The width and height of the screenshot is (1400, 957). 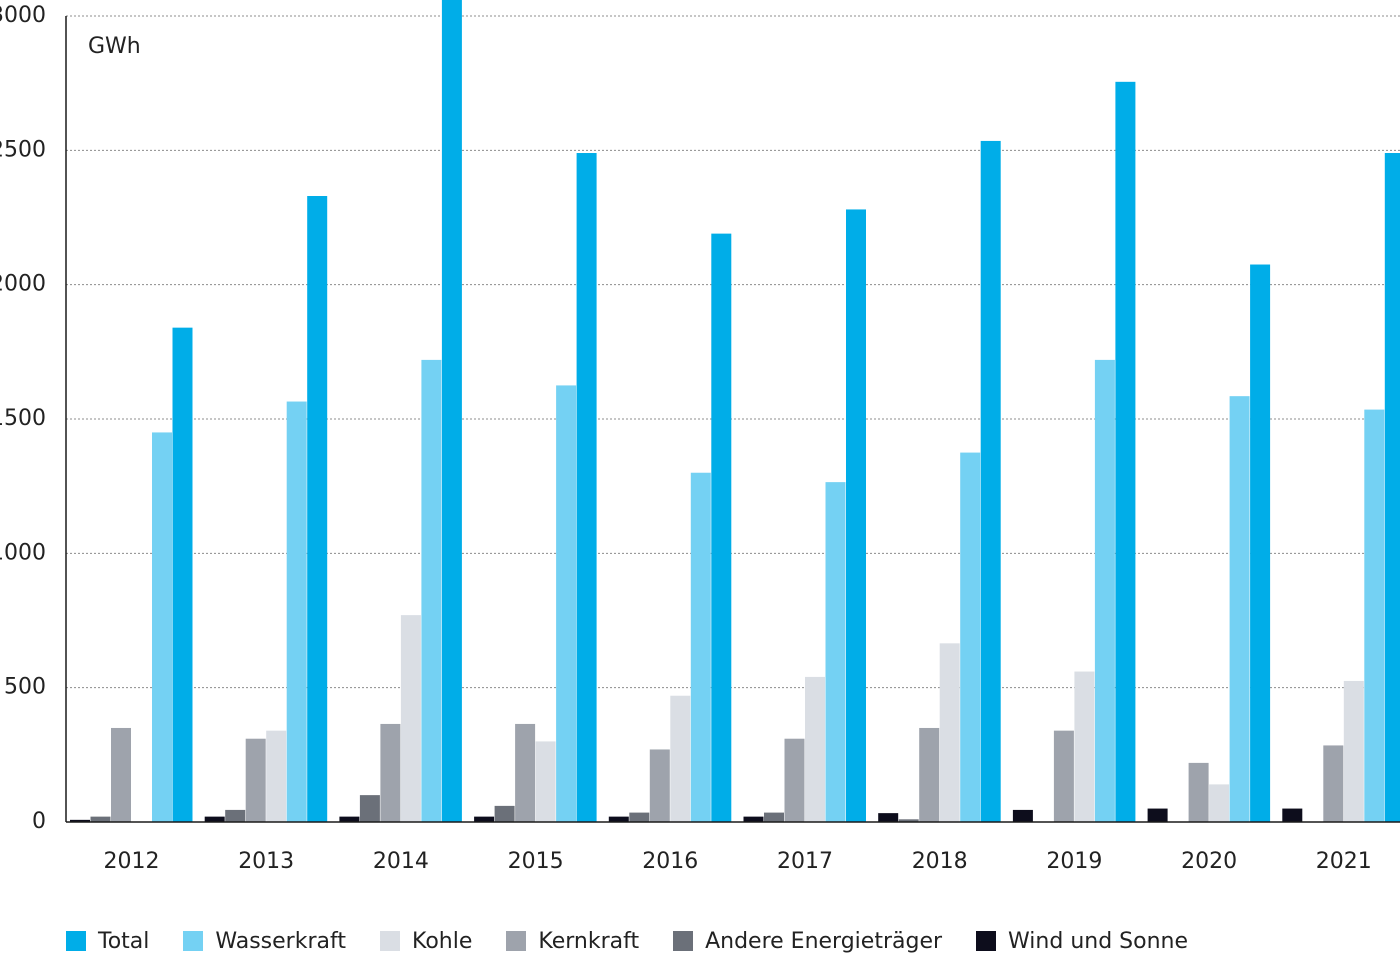 What do you see at coordinates (162, 627) in the screenshot?
I see `bar-wasser-2012` at bounding box center [162, 627].